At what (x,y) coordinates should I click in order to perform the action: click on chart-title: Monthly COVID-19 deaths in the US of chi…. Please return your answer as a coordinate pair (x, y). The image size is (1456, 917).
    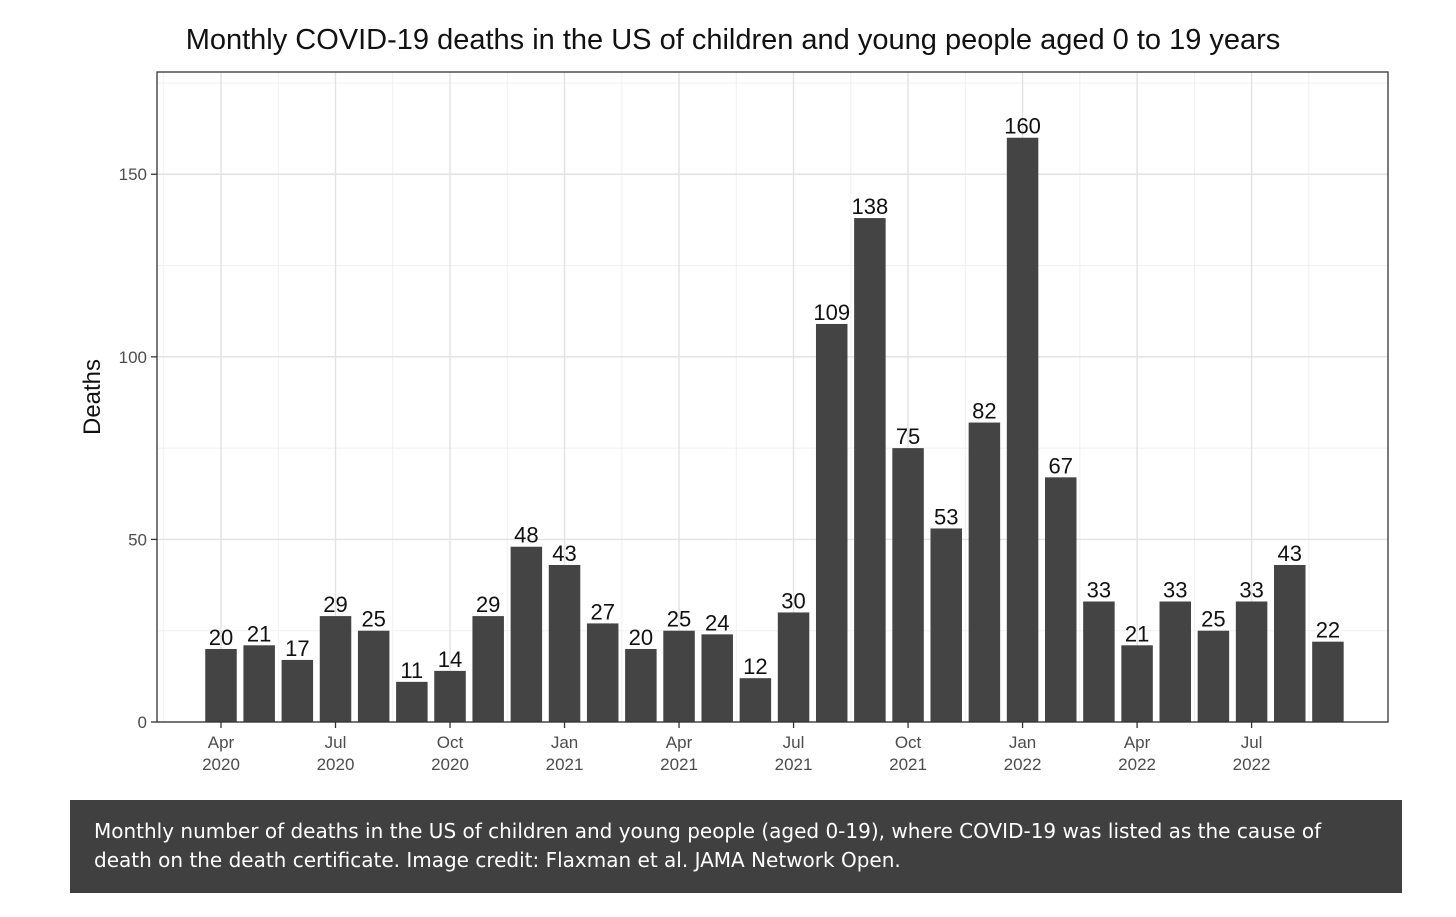
    Looking at the image, I should click on (733, 40).